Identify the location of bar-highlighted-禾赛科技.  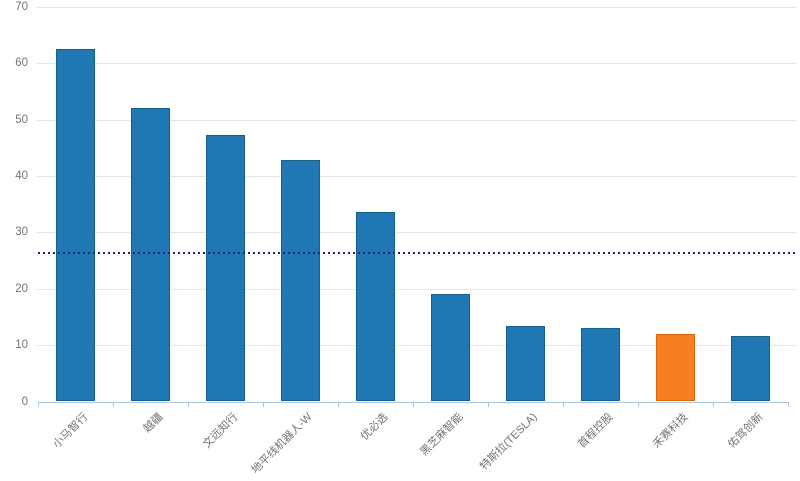
(675, 367).